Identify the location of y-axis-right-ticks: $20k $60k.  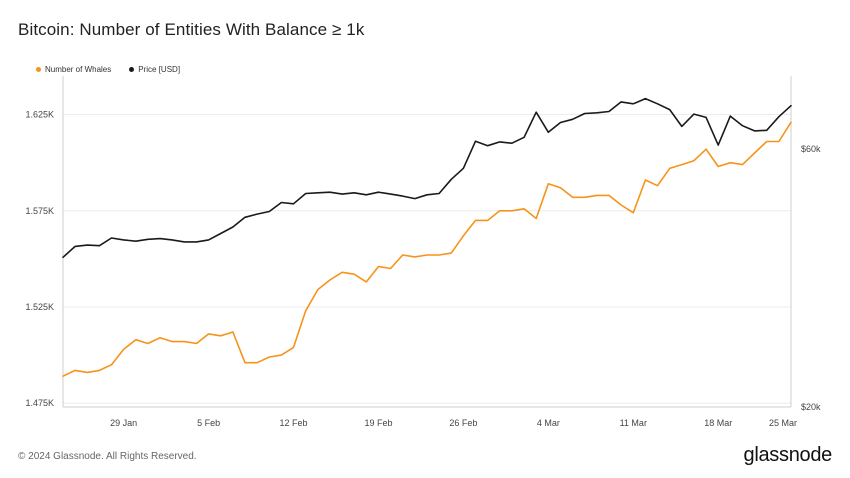
(811, 278).